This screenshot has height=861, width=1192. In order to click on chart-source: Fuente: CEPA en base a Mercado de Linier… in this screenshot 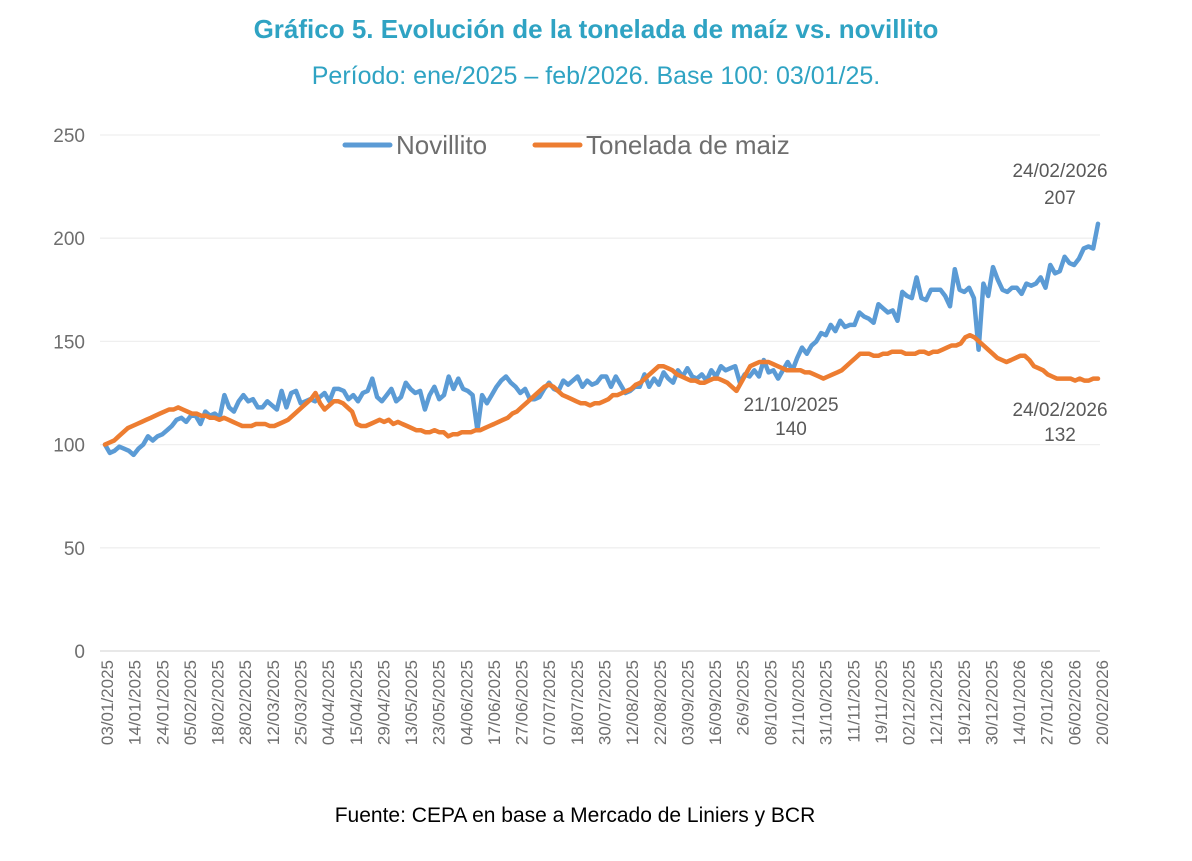, I will do `click(575, 815)`.